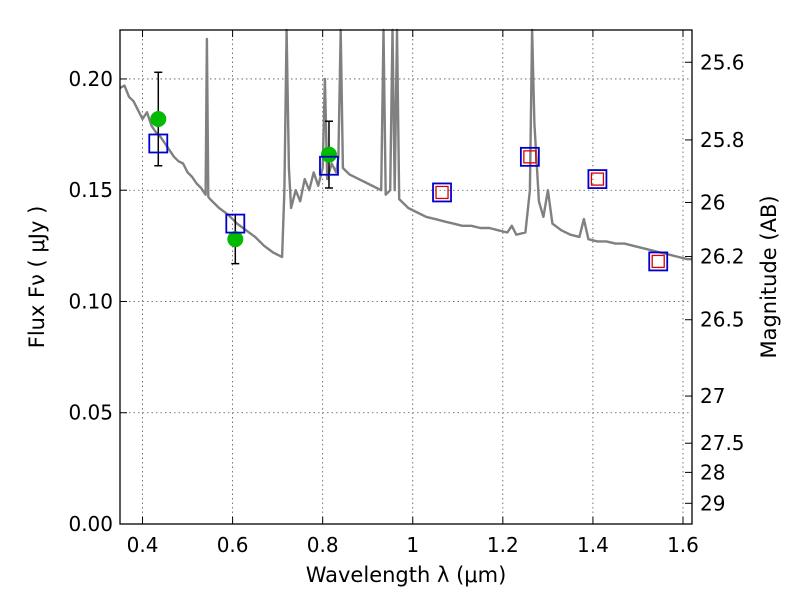  Describe the element at coordinates (722, 257) in the screenshot. I see `right-tick-label: 26.2` at that location.